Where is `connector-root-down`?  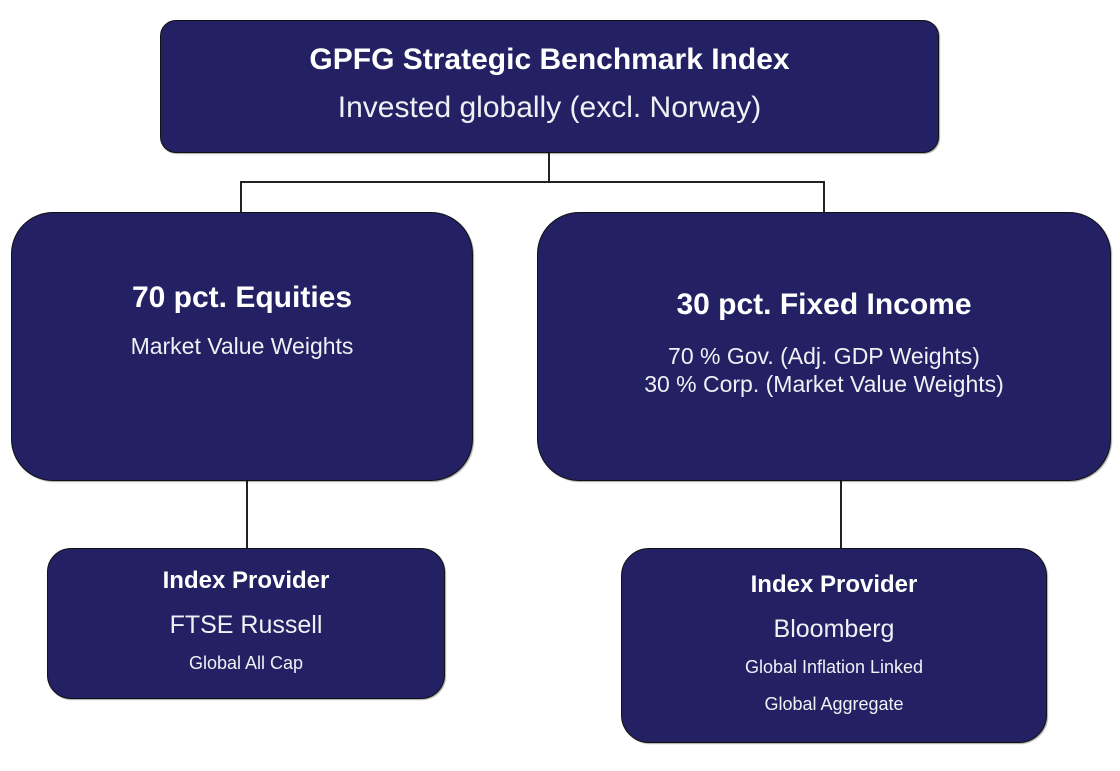 connector-root-down is located at coordinates (549, 167).